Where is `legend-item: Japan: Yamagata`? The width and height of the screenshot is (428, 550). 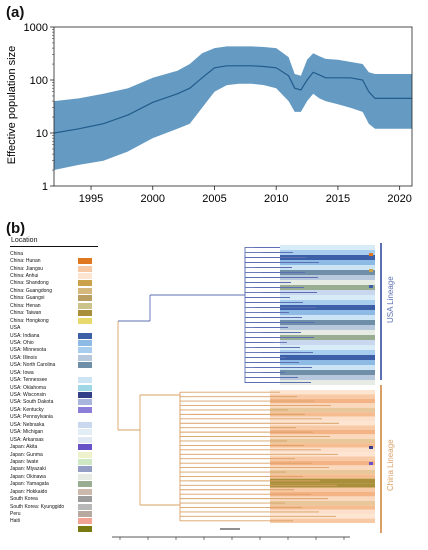 legend-item: Japan: Yamagata is located at coordinates (58, 484).